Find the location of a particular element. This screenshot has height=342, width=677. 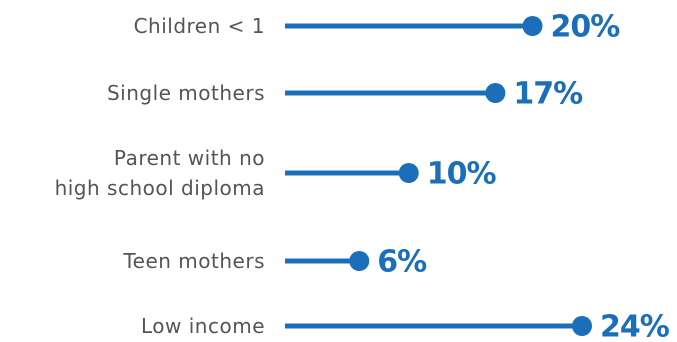

value-label: 20% is located at coordinates (586, 27).